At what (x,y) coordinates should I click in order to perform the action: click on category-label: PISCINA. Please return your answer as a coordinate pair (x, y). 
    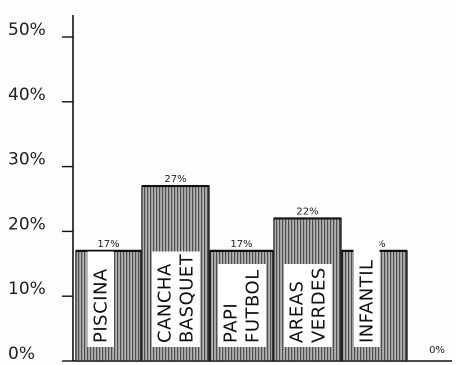
    Looking at the image, I should click on (101, 305).